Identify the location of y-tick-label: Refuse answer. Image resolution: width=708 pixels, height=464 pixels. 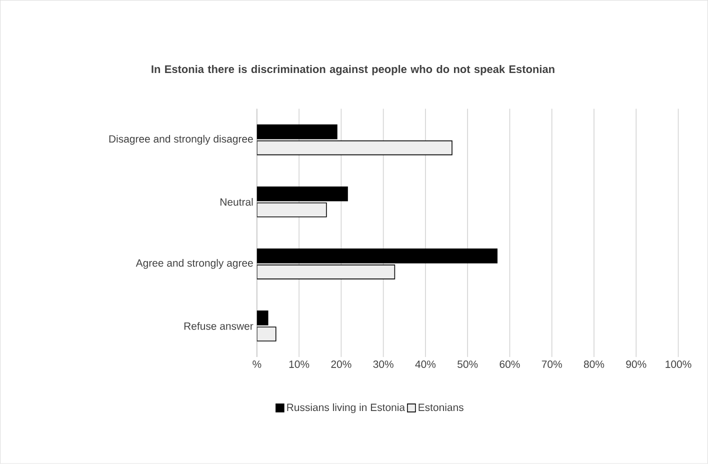
(219, 326).